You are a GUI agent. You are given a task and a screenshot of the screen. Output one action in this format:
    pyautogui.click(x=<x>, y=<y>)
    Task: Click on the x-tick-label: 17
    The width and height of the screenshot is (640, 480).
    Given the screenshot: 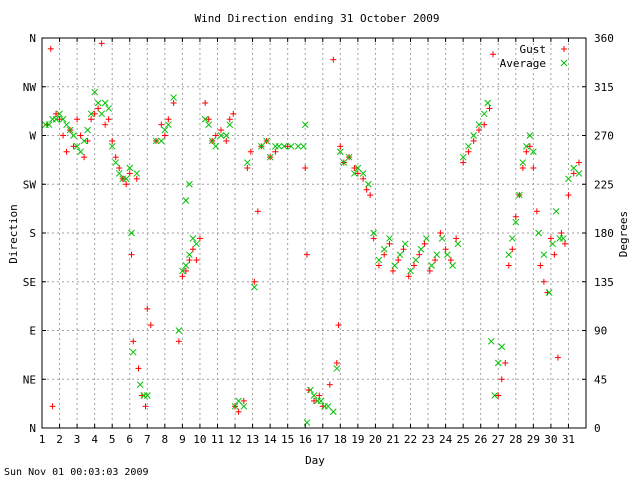 What is the action you would take?
    pyautogui.click(x=322, y=439)
    